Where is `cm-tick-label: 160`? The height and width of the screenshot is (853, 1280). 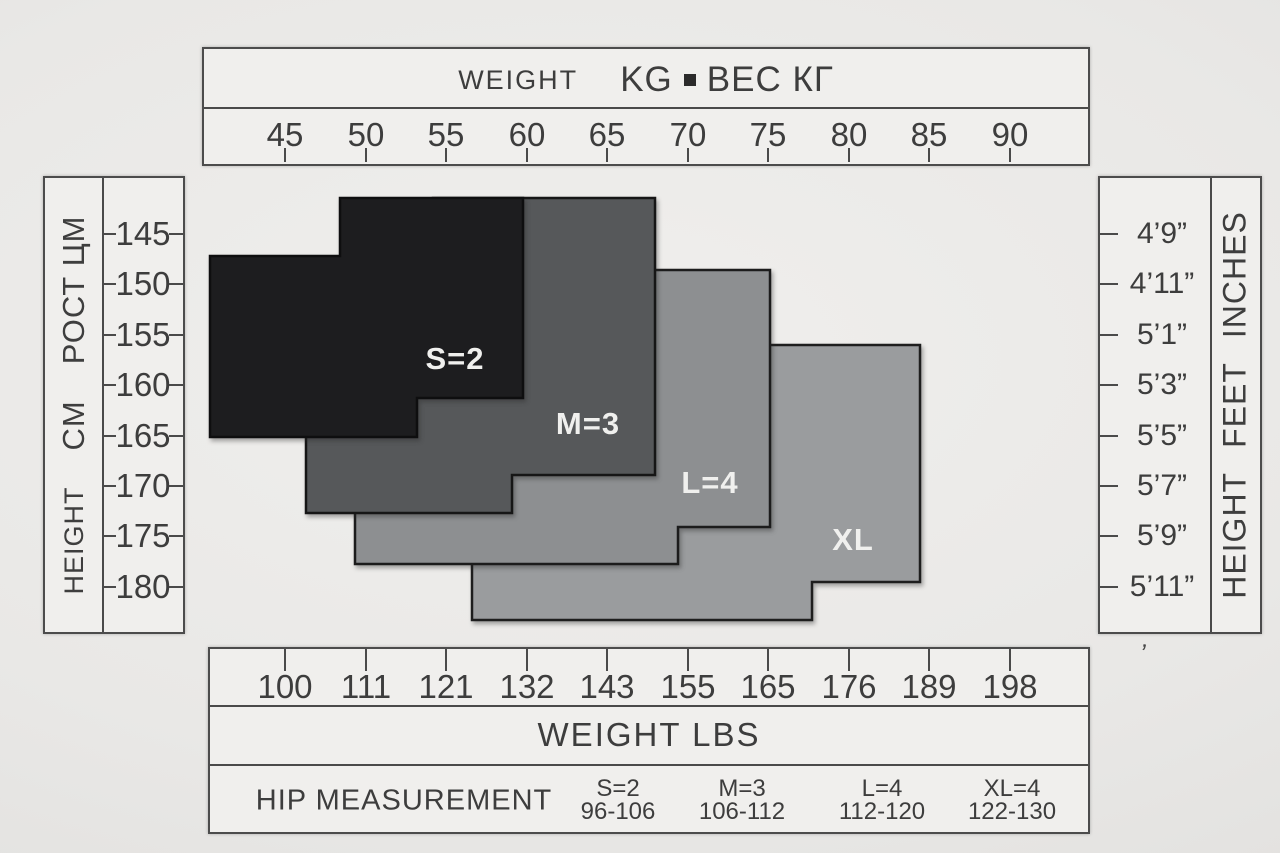 cm-tick-label: 160 is located at coordinates (143, 384).